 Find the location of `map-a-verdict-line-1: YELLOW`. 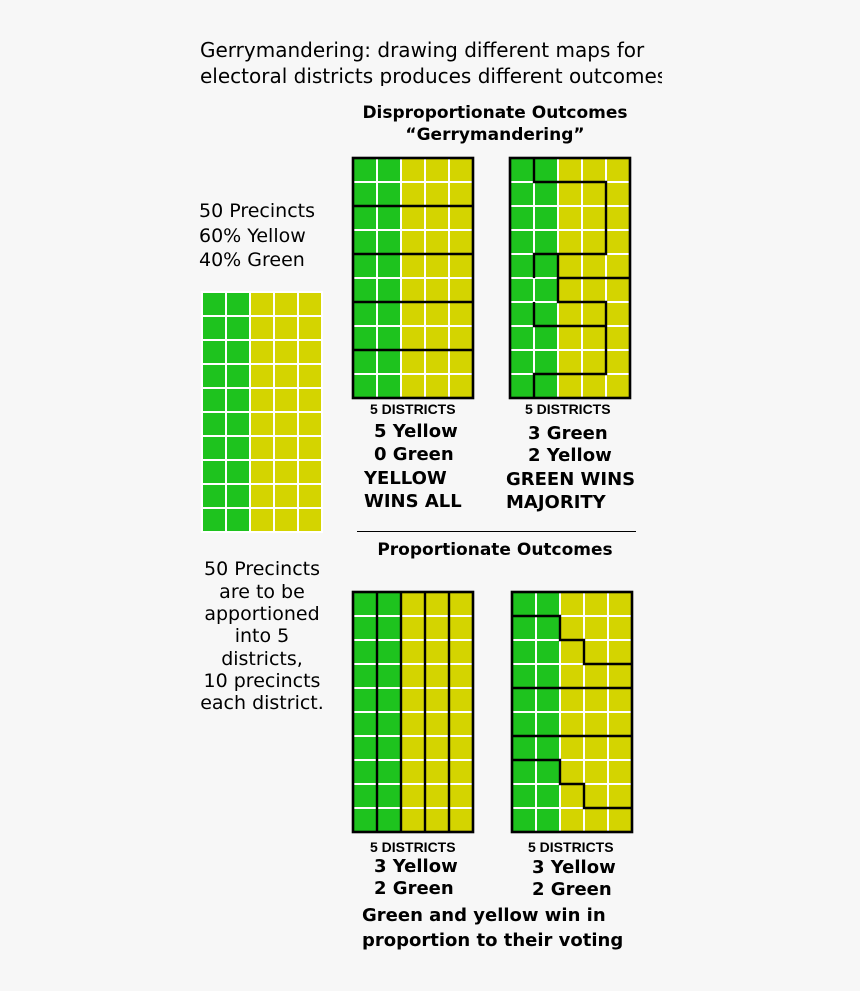

map-a-verdict-line-1: YELLOW is located at coordinates (405, 478).